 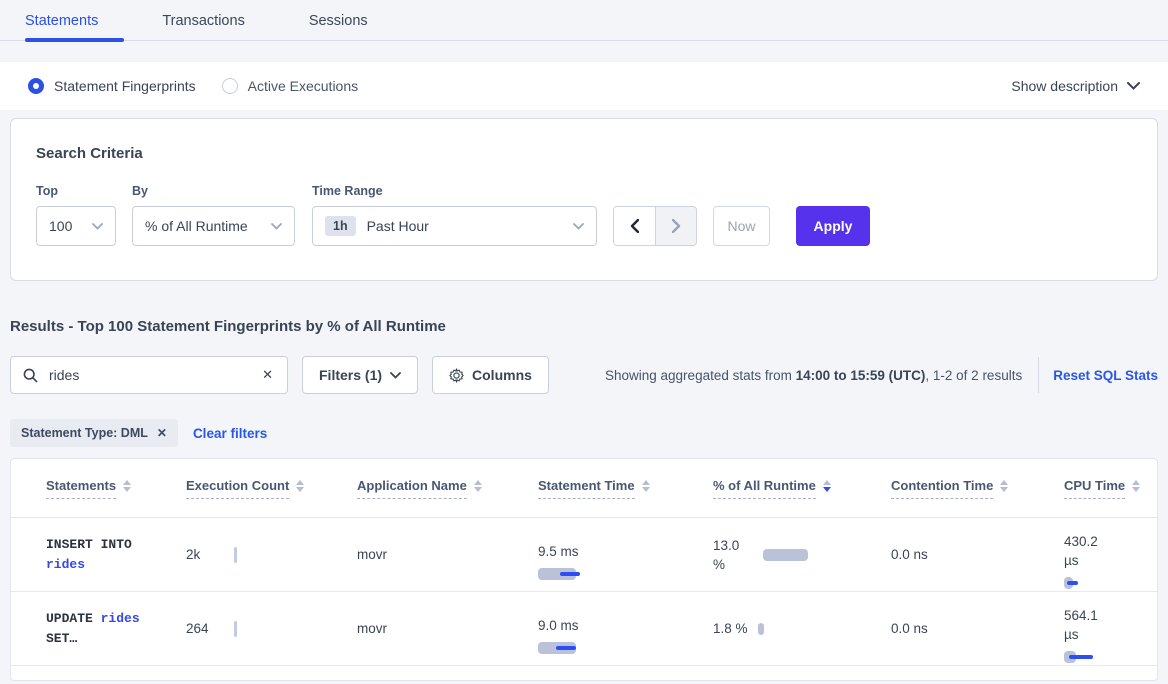 I want to click on tab-sessions: Sessions, so click(x=338, y=21).